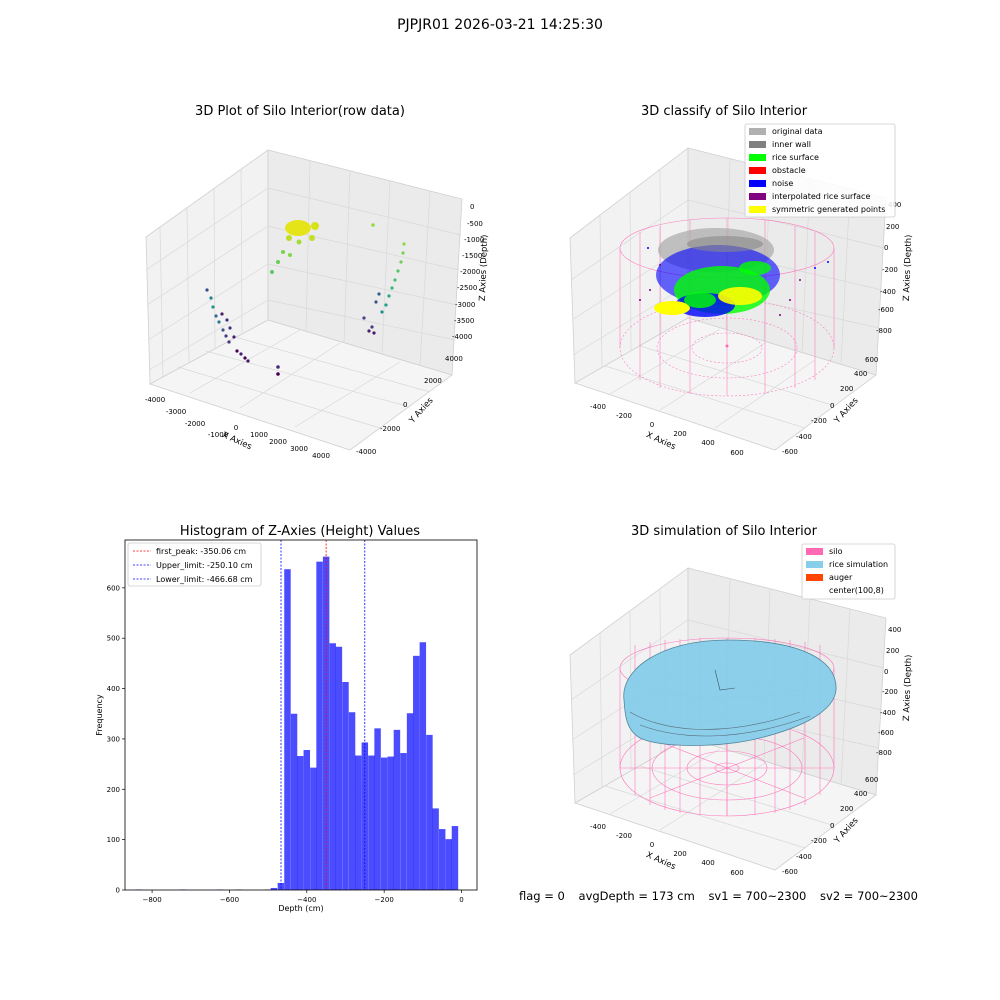 The height and width of the screenshot is (1000, 1000). I want to click on histogram-ytick-label: 300, so click(113, 739).